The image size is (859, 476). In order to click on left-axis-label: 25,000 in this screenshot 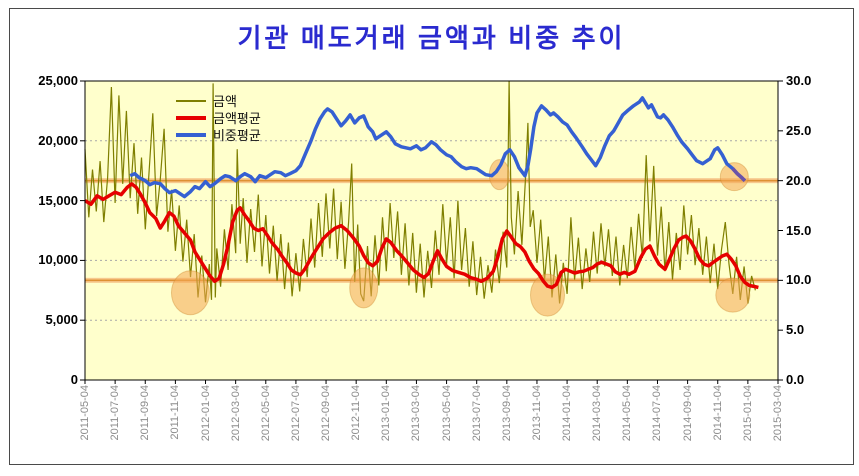, I will do `click(58, 80)`.